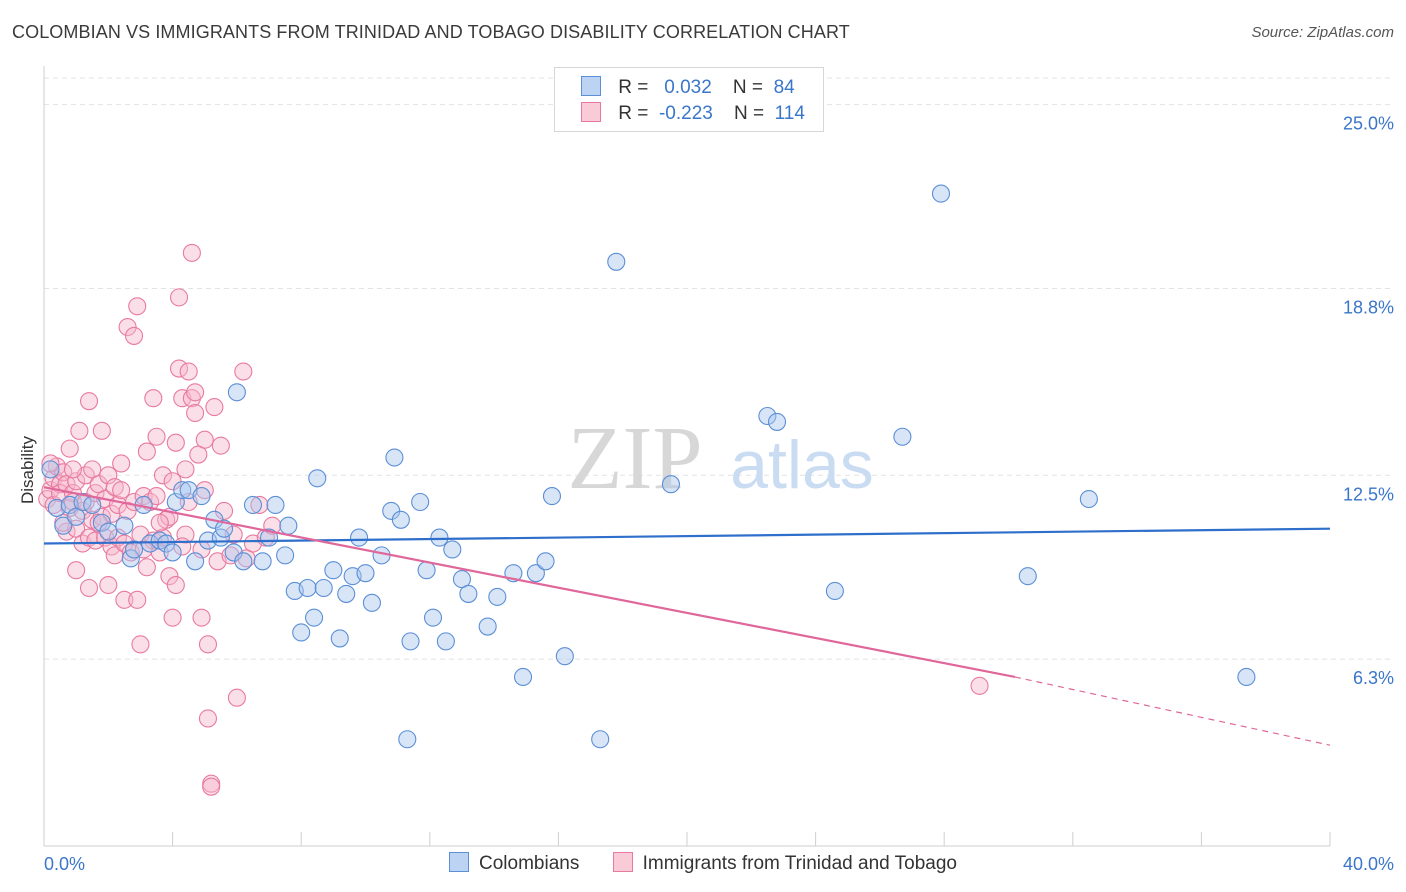 This screenshot has width=1406, height=892. Describe the element at coordinates (591, 112) in the screenshot. I see `legend-swatch-pink` at that location.